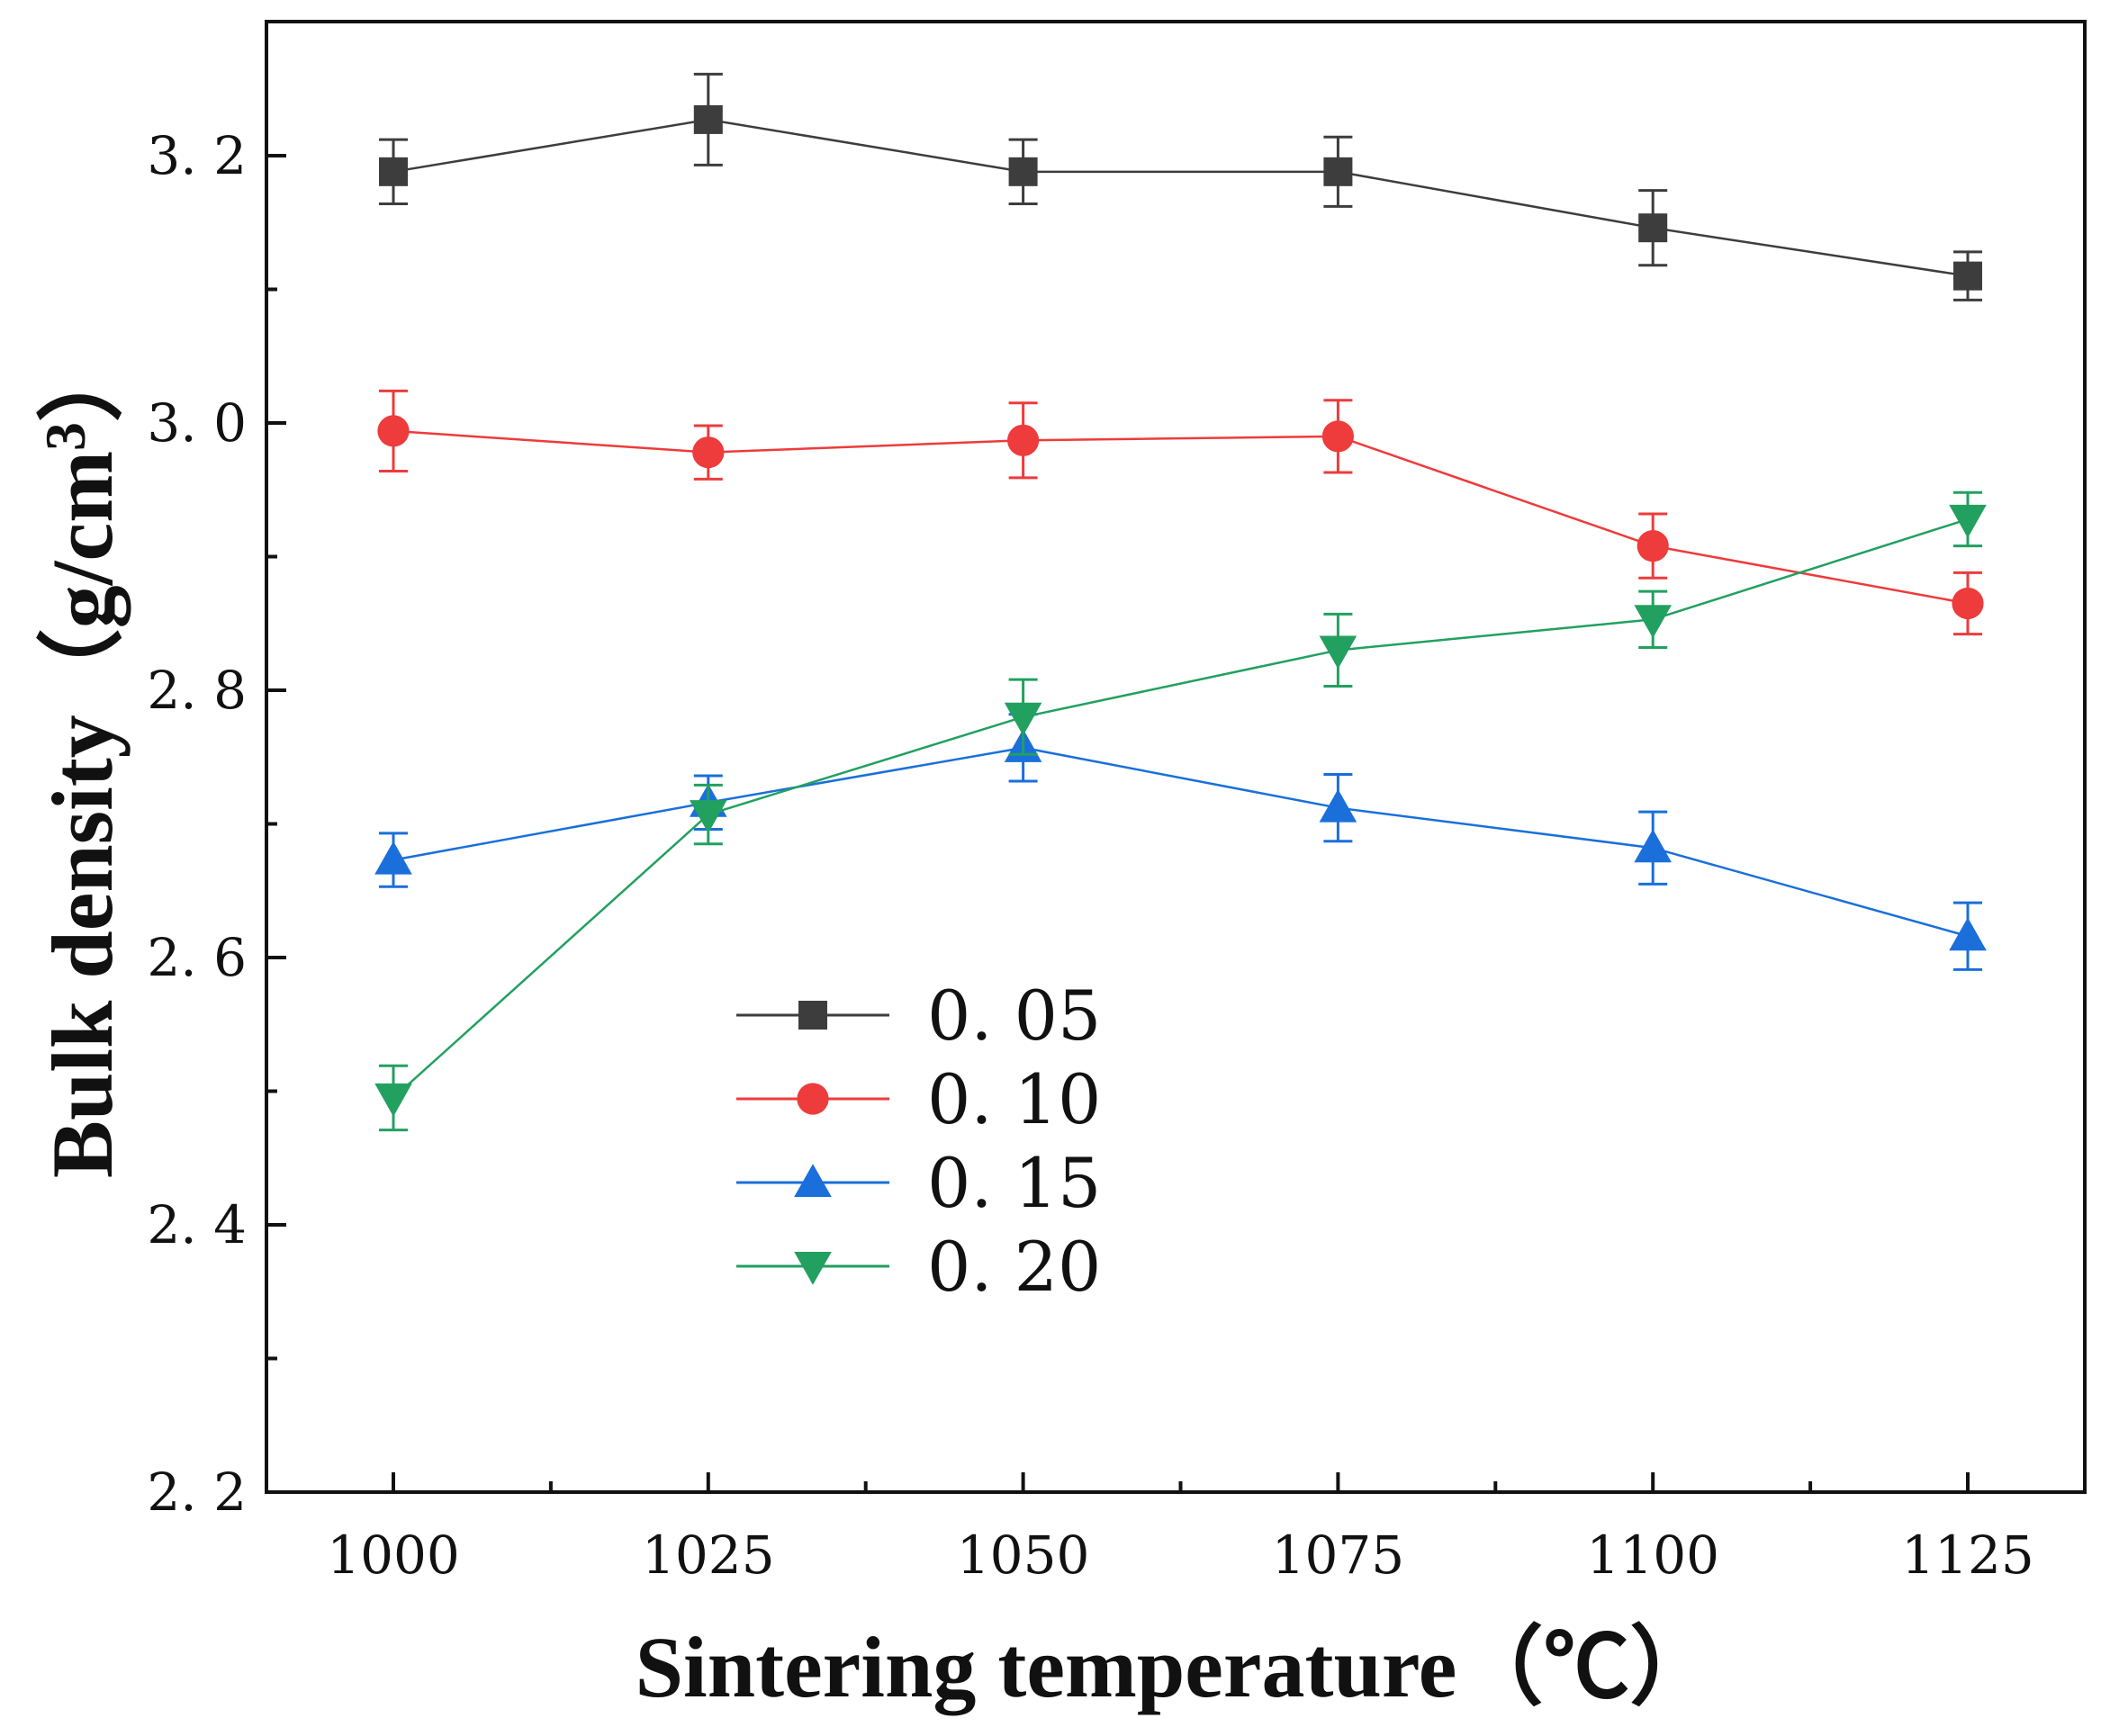 The height and width of the screenshot is (1736, 2110). Describe the element at coordinates (197, 1224) in the screenshot. I see `y-tick-label: 2. 4` at that location.